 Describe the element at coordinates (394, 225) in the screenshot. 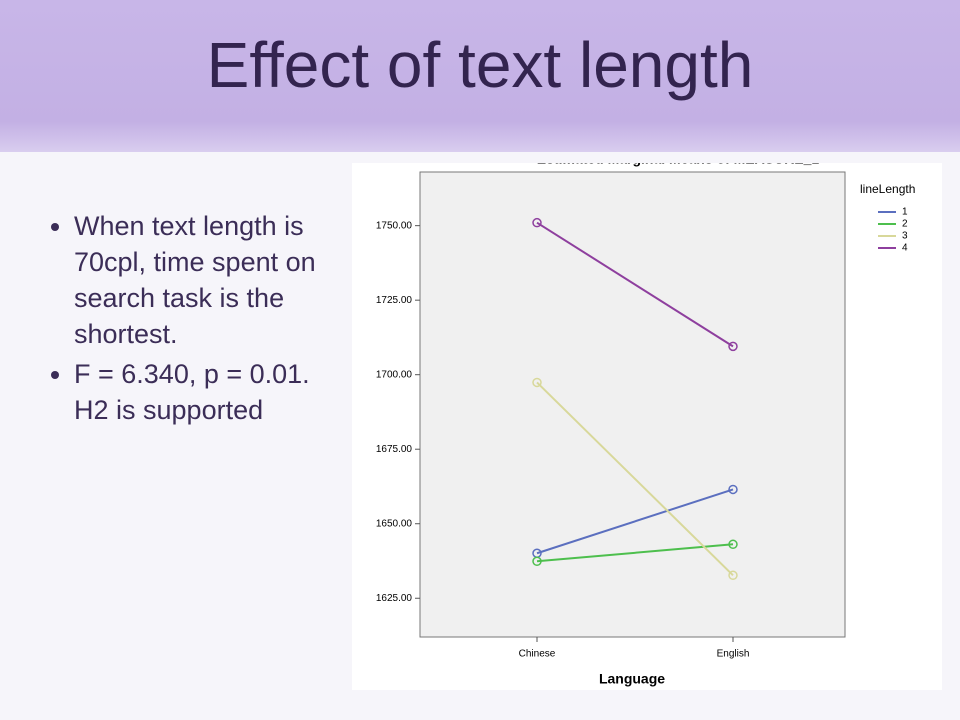

I see `y-tick-label: 1750.00` at that location.